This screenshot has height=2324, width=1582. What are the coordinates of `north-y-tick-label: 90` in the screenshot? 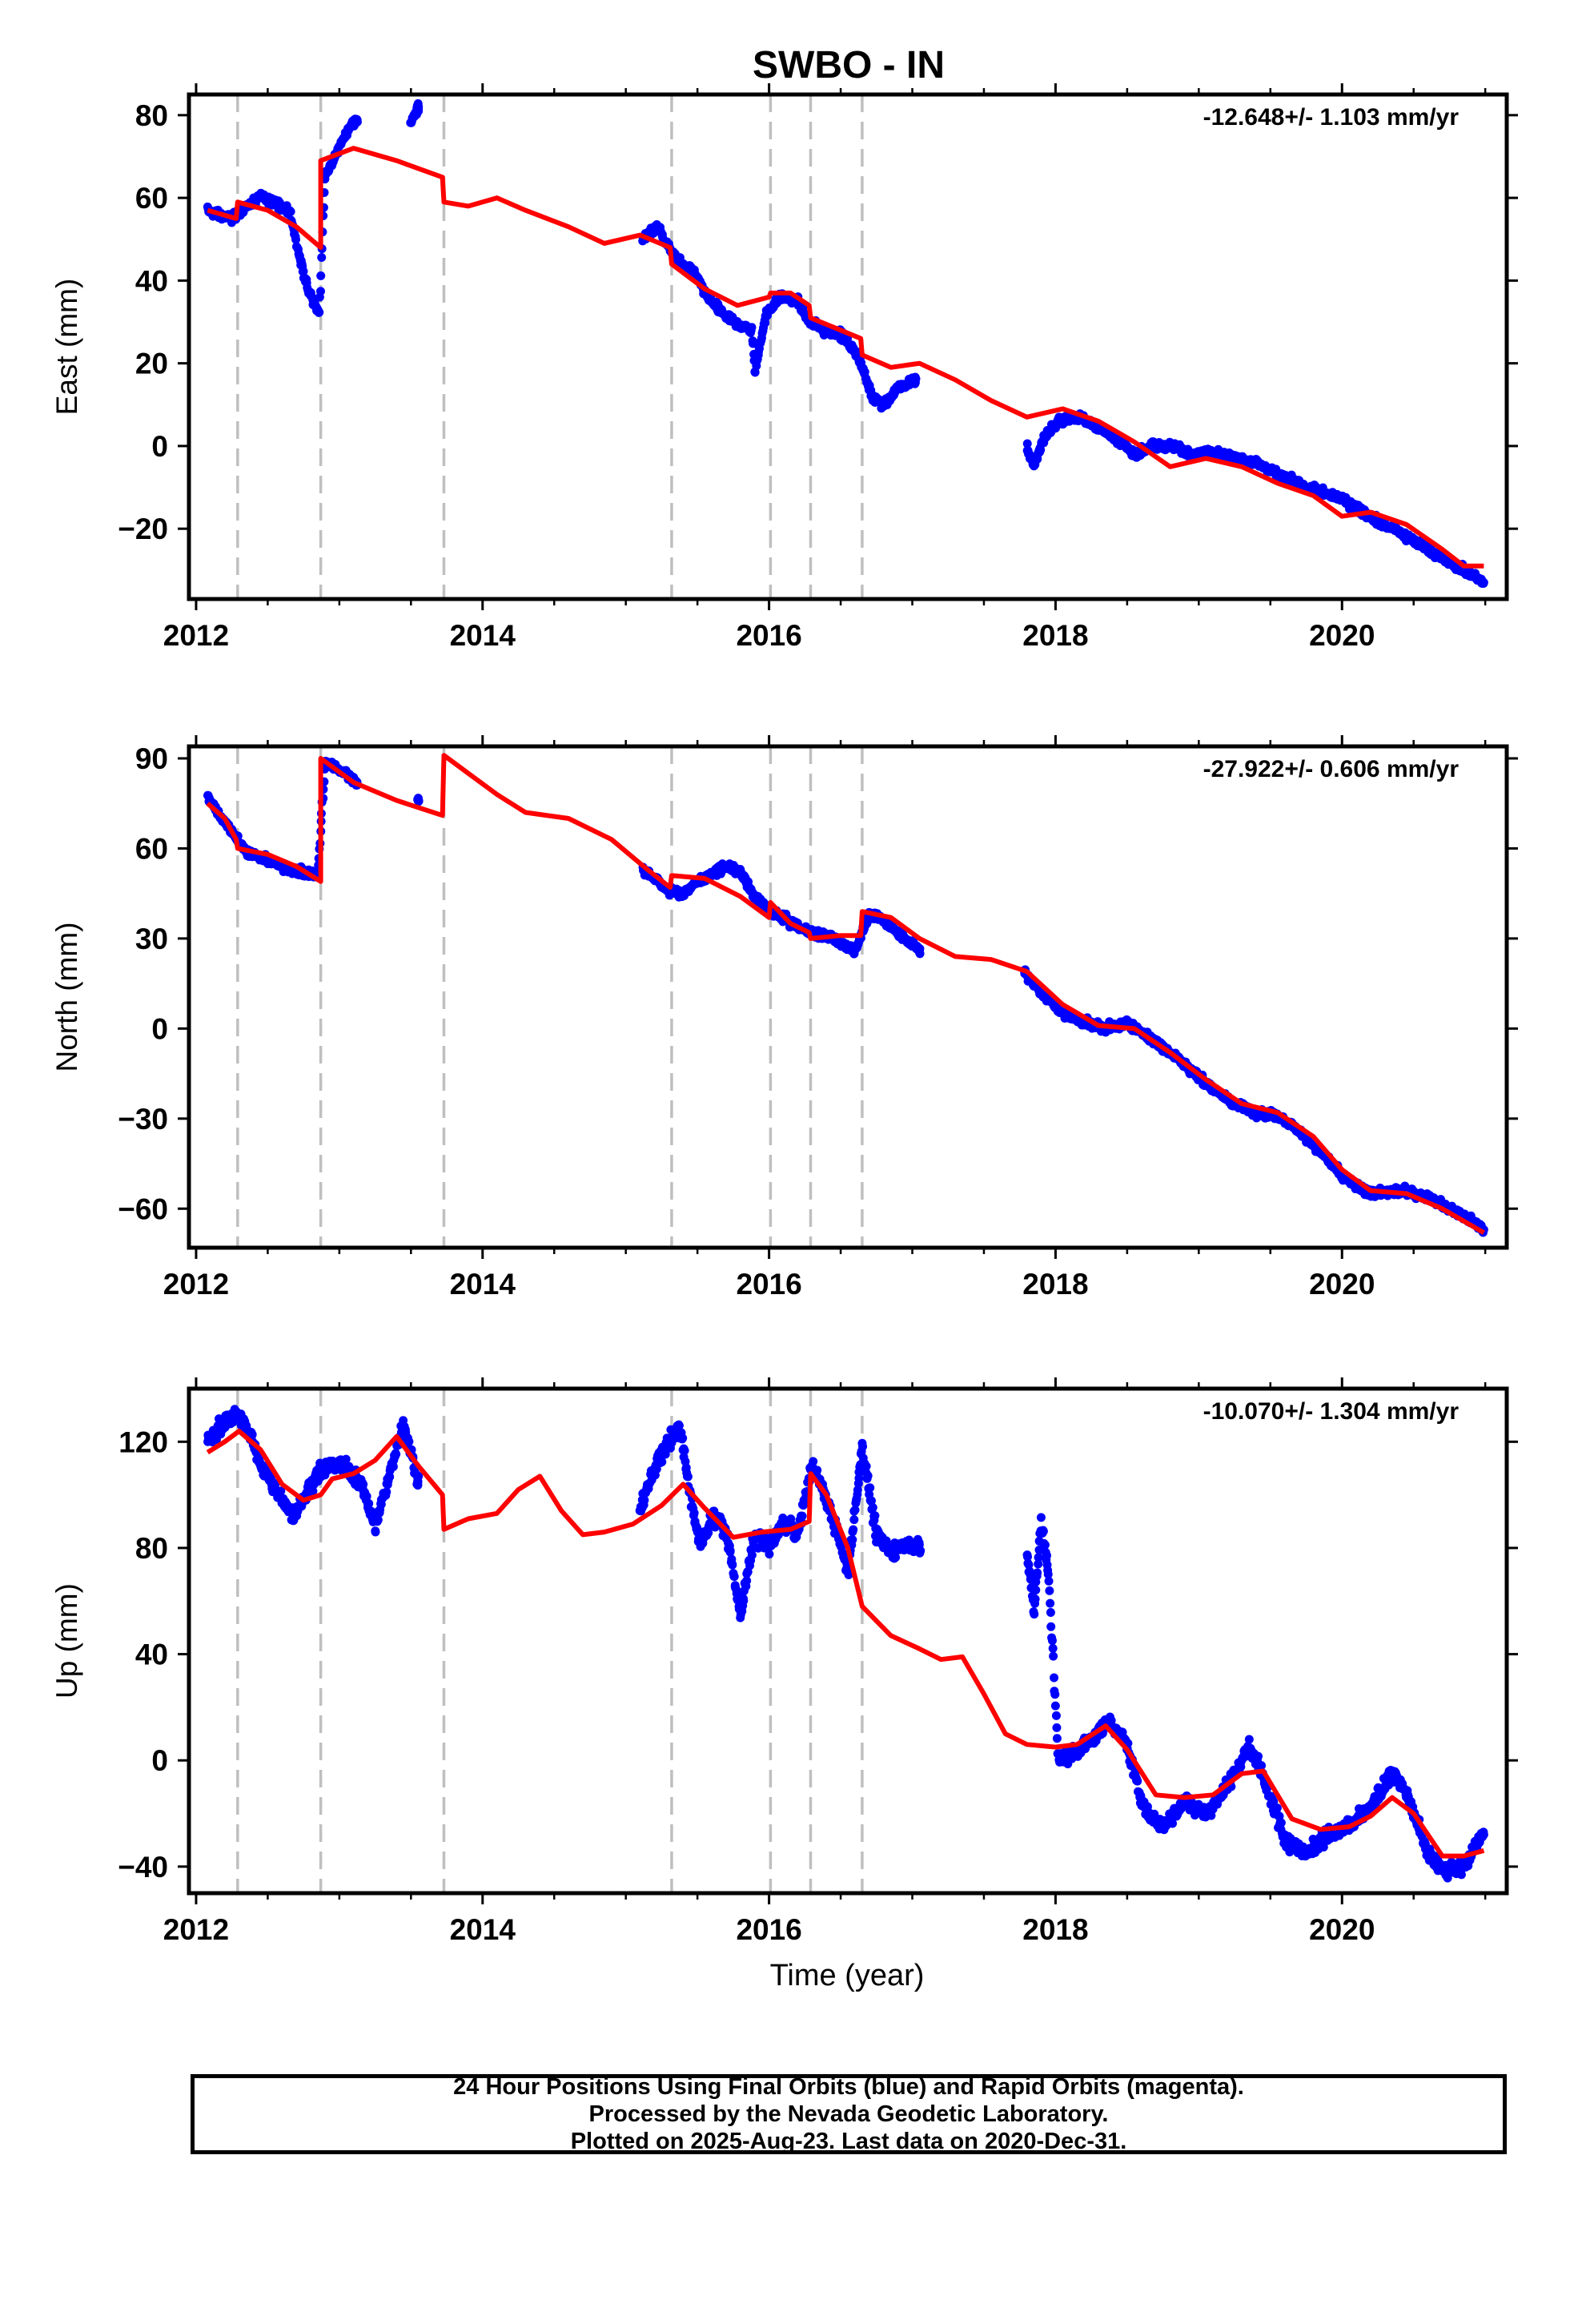 It's located at (151, 758).